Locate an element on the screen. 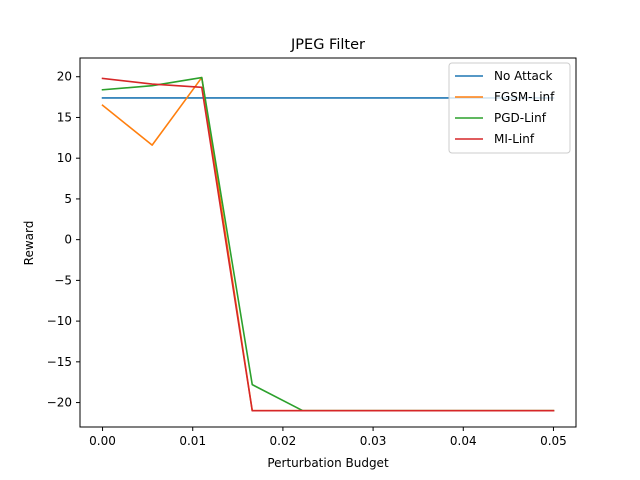 Image resolution: width=640 pixels, height=480 pixels. y-axis: 20 15 10 5 0 −5 −10 −15 −20 is located at coordinates (63, 240).